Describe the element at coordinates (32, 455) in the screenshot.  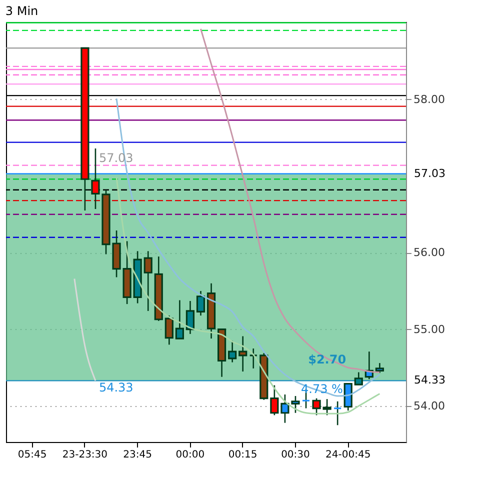
I see `x-tick-label: 05:45` at that location.